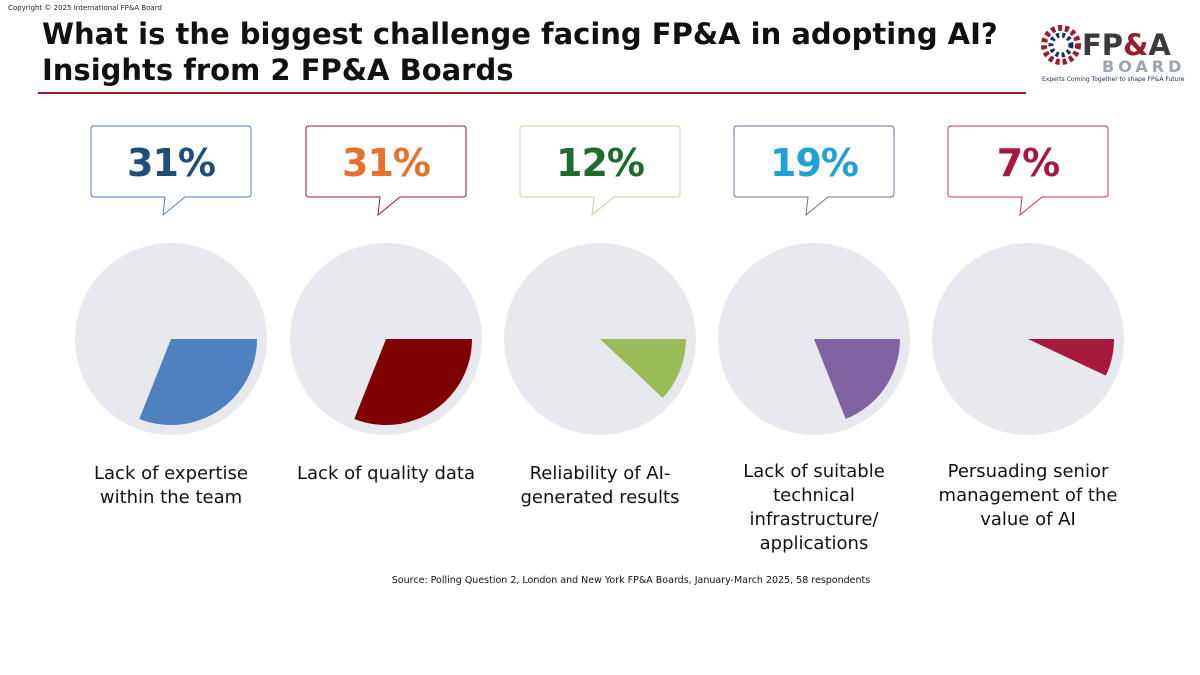 Image resolution: width=1200 pixels, height=675 pixels. I want to click on percent-label-4: 19%, so click(814, 163).